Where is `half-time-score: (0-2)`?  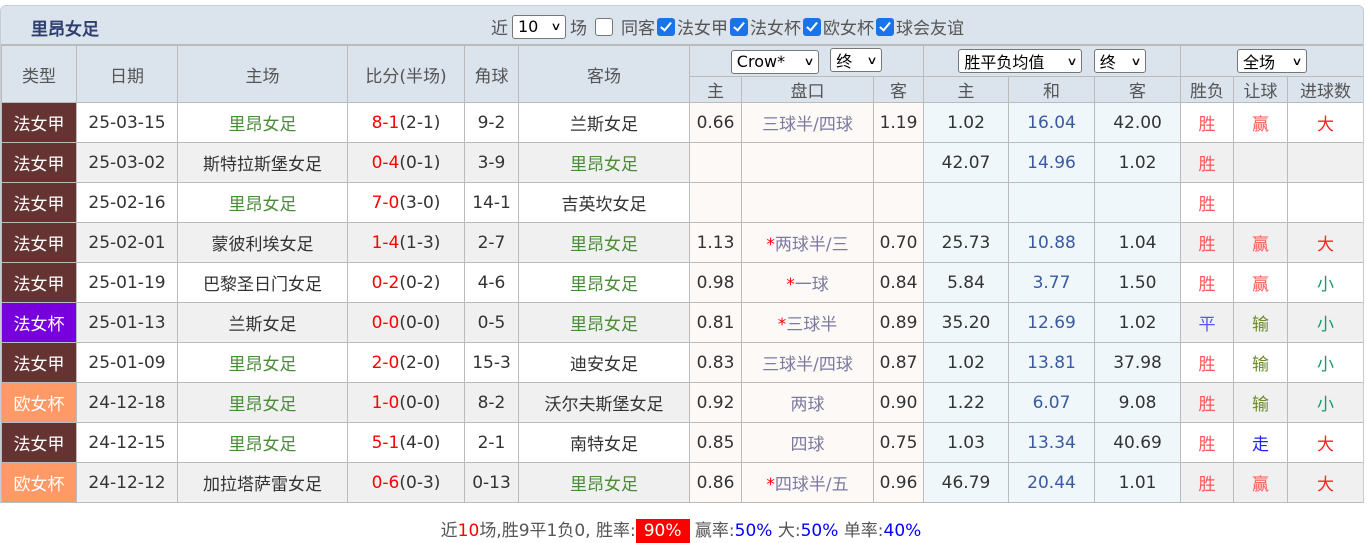
half-time-score: (0-2) is located at coordinates (420, 282).